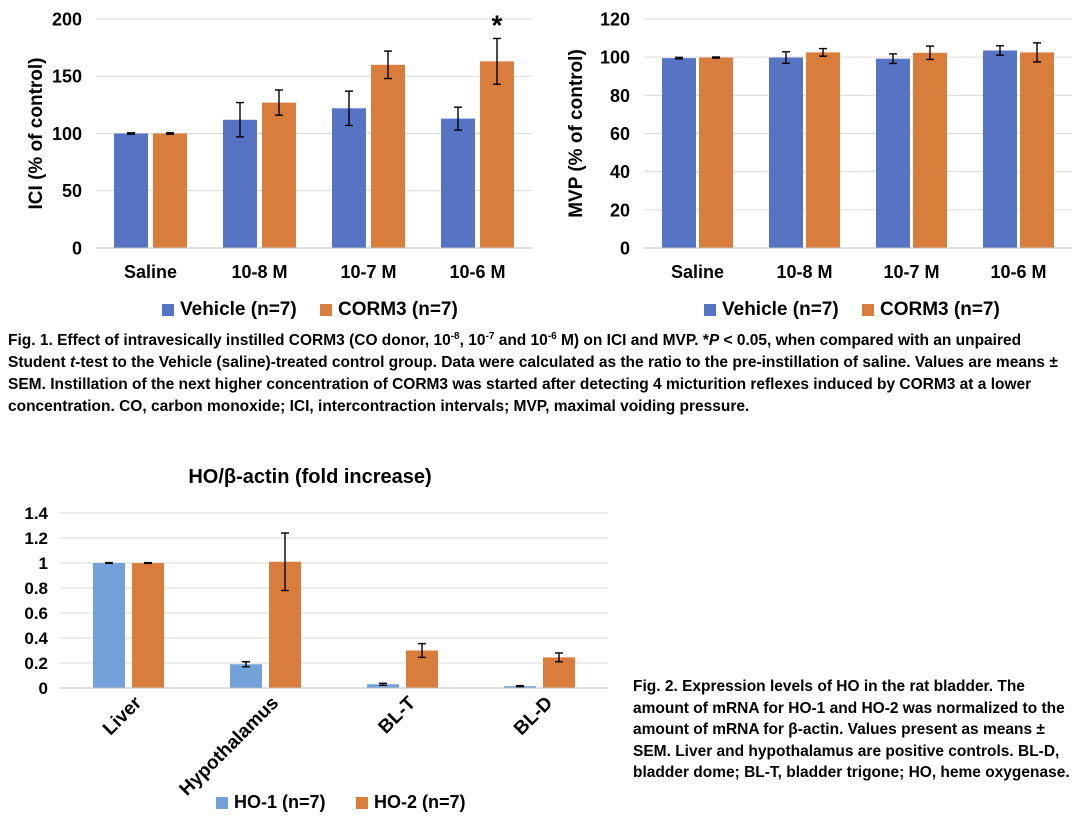 This screenshot has width=1080, height=831. Describe the element at coordinates (36, 134) in the screenshot. I see `y-axis-label: ICI (% of control)` at that location.